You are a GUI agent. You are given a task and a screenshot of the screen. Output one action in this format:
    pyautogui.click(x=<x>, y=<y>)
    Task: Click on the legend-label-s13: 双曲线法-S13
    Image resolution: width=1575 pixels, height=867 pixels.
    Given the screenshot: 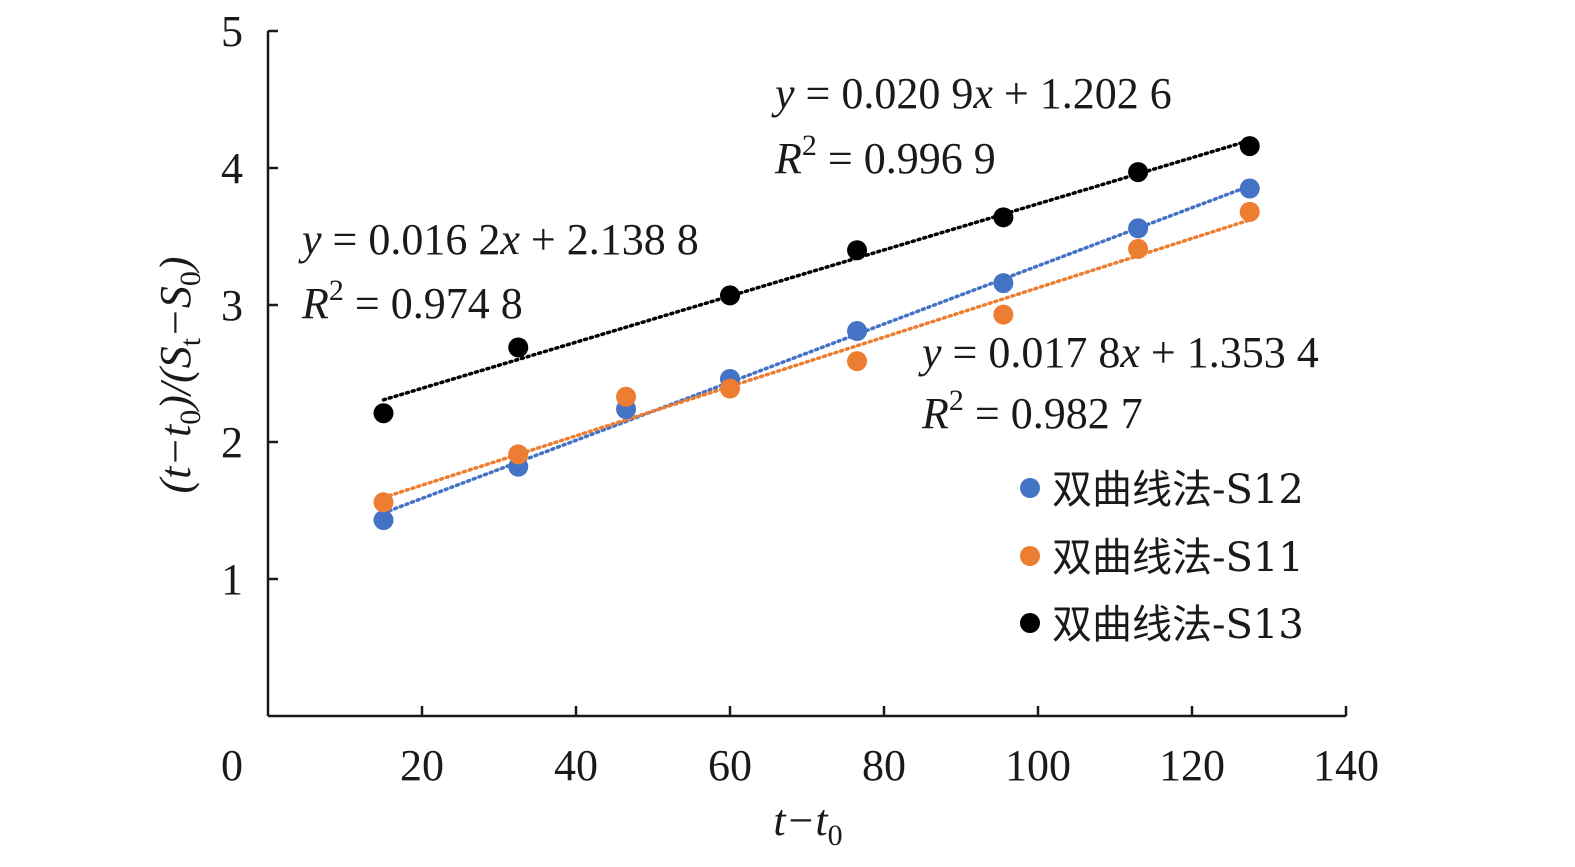 What is the action you would take?
    pyautogui.click(x=1178, y=625)
    